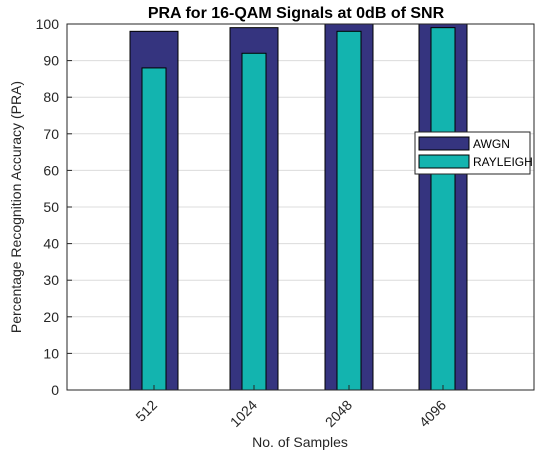  I want to click on x-tick-label: 1024, so click(243, 413).